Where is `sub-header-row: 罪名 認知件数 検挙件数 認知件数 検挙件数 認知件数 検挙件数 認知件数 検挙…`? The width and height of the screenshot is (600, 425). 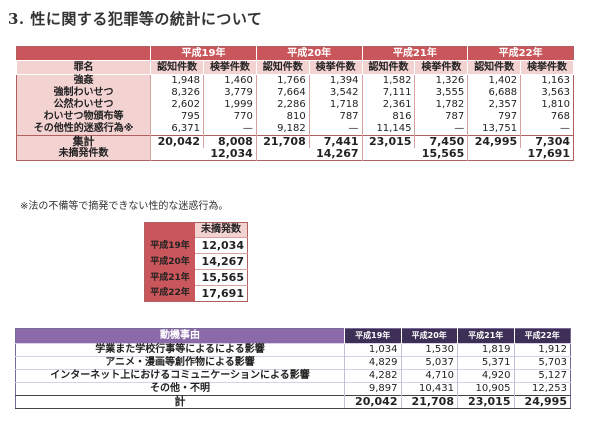 sub-header-row: 罪名 認知件数 検挙件数 認知件数 検挙件数 認知件数 検挙件数 認知件数 検挙… is located at coordinates (294, 67).